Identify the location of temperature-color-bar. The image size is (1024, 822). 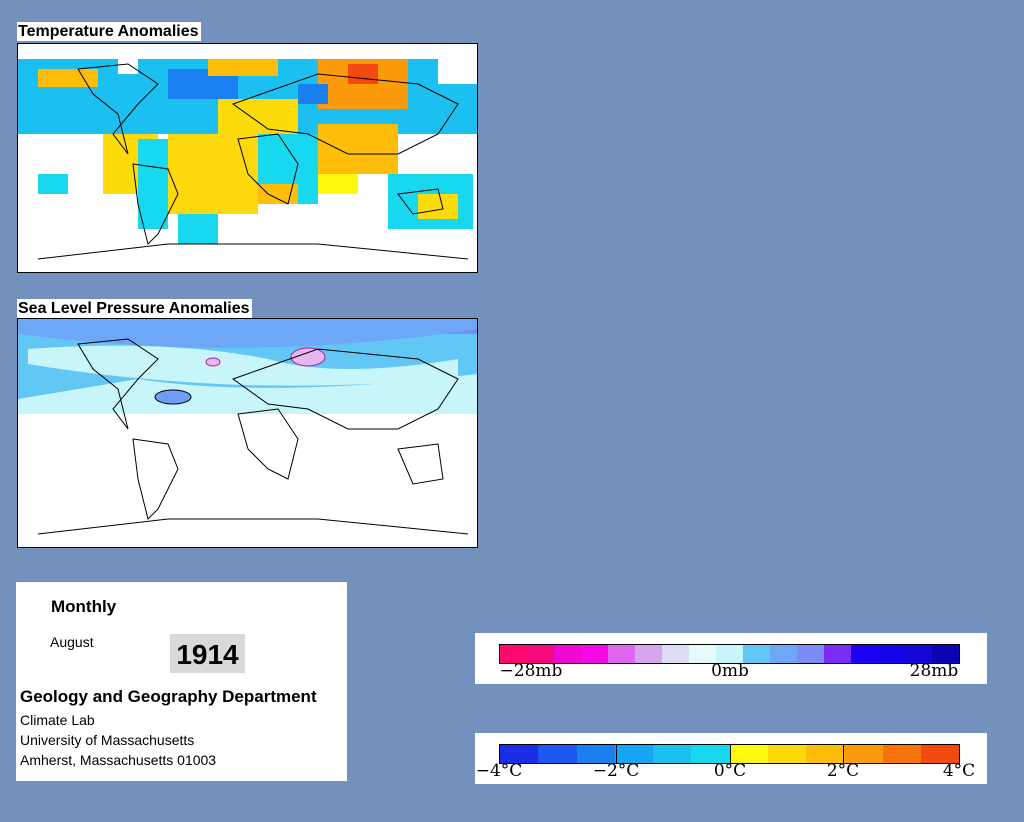
(729, 754).